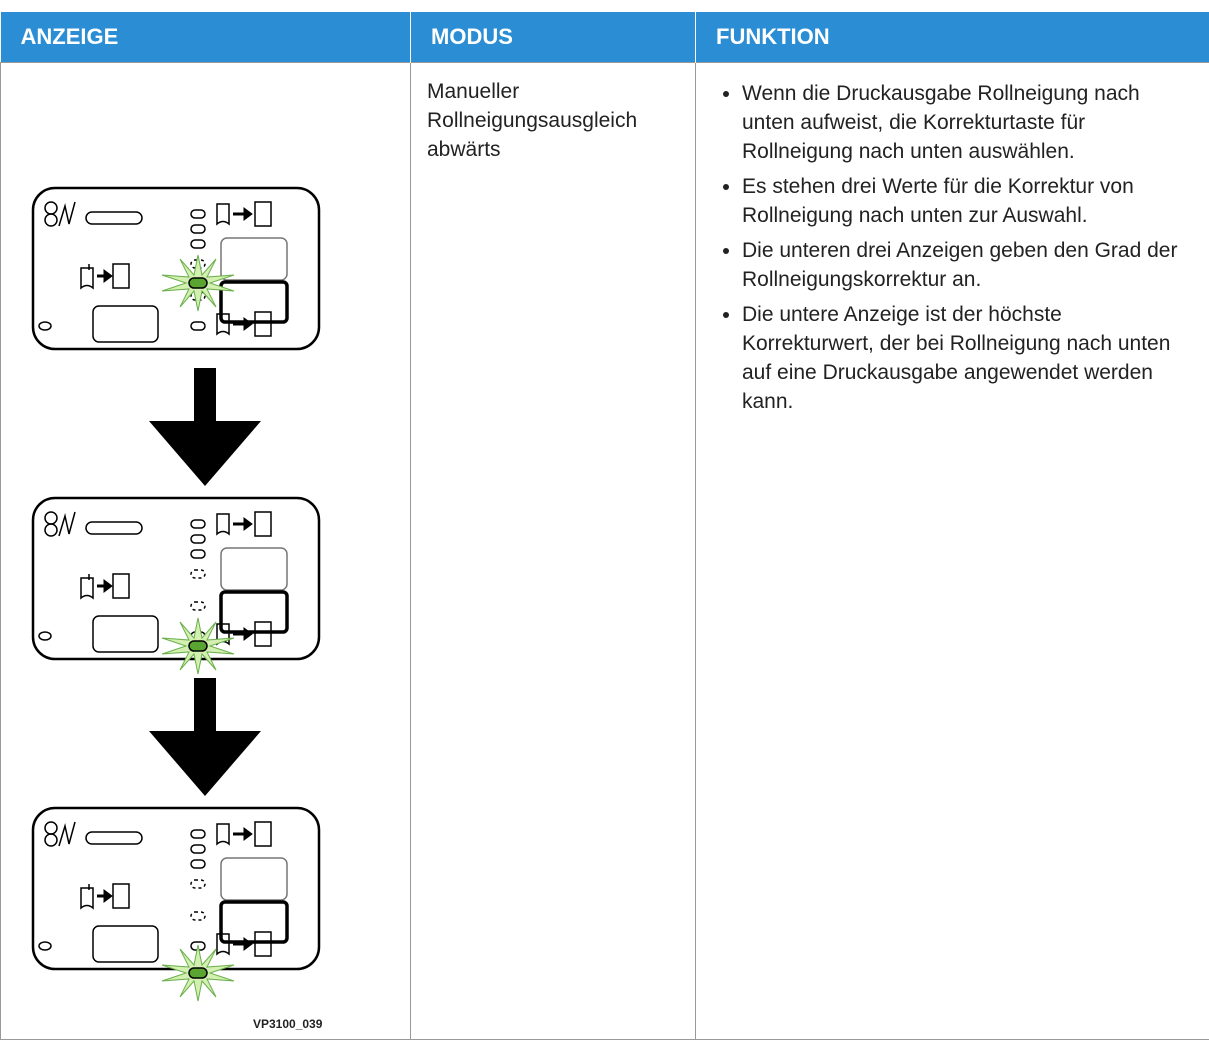 The image size is (1209, 1044). Describe the element at coordinates (553, 113) in the screenshot. I see `mode-text: Manueller Rollneigungsausgleich abwärts` at that location.